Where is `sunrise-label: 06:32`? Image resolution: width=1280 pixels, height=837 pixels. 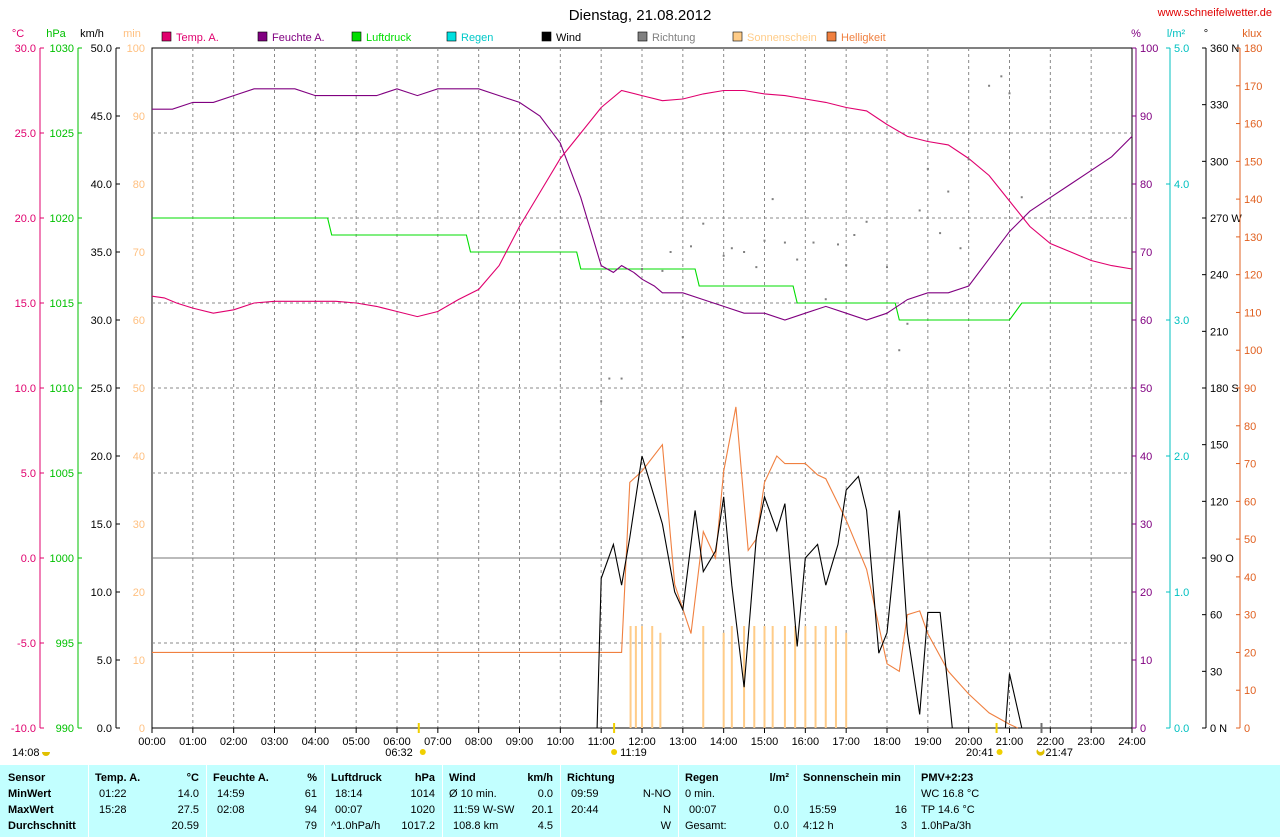
sunrise-label: 06:32 is located at coordinates (399, 753).